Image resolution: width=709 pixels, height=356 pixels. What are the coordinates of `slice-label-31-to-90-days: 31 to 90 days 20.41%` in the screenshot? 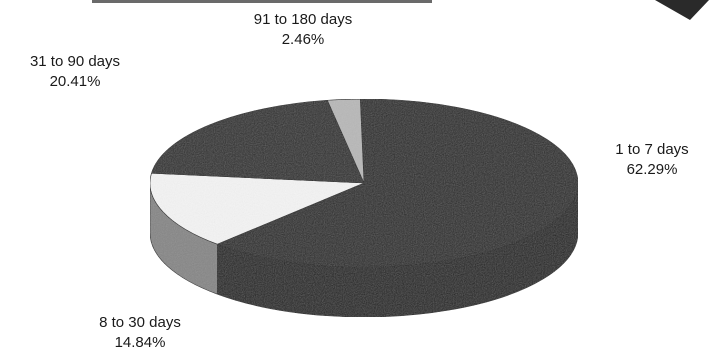 It's located at (75, 72).